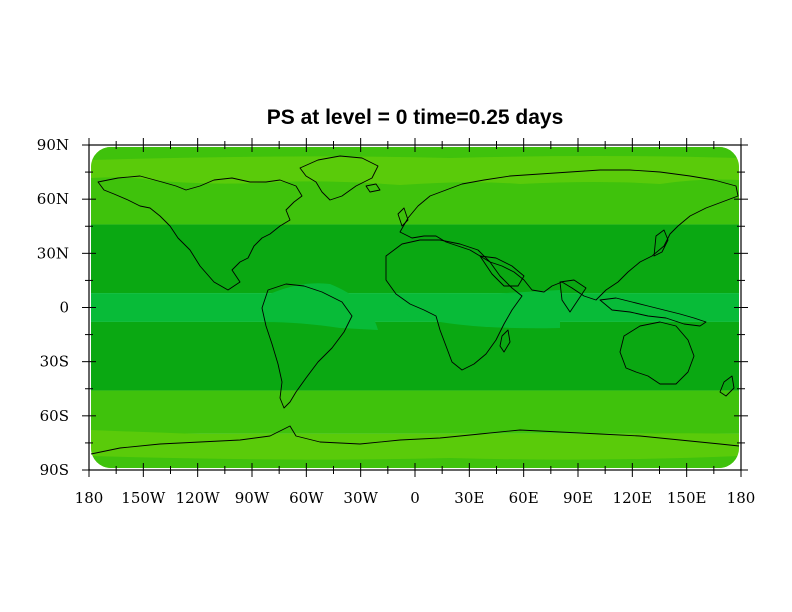 This screenshot has width=792, height=612. Describe the element at coordinates (306, 498) in the screenshot. I see `tick-label: 60W` at that location.